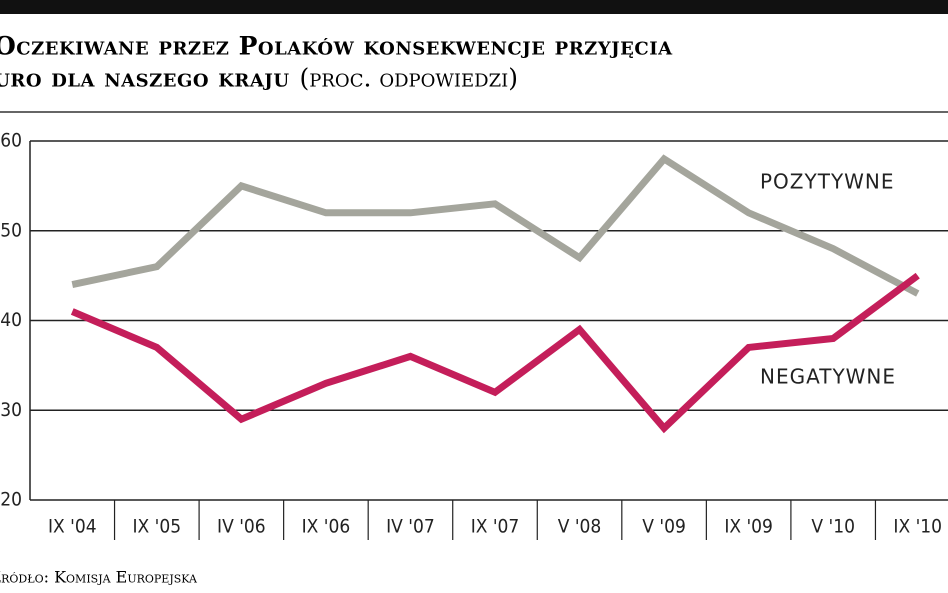  Describe the element at coordinates (474, 7) in the screenshot. I see `top-bar` at that location.